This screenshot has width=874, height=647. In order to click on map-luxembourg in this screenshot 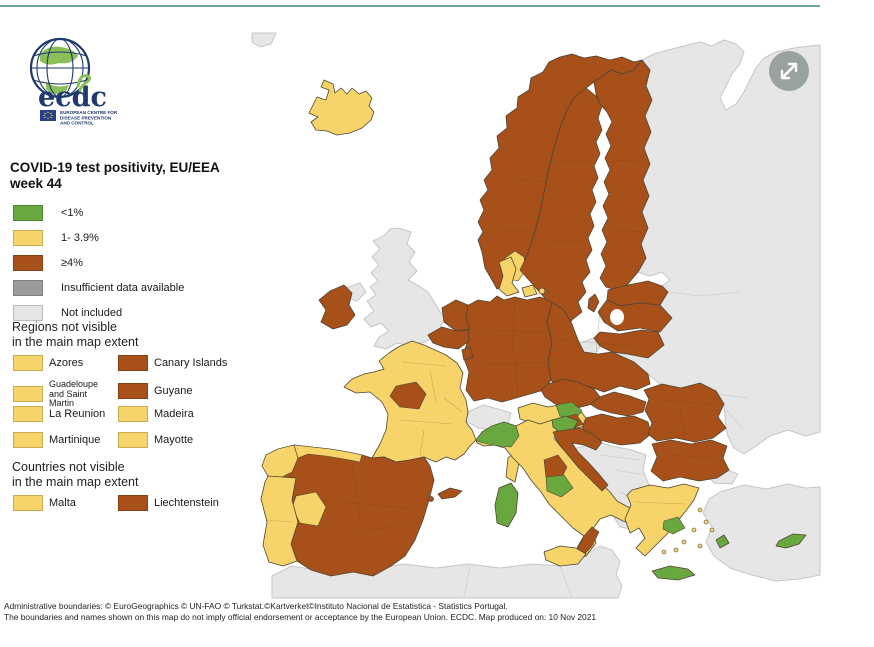, I will do `click(467, 353)`.